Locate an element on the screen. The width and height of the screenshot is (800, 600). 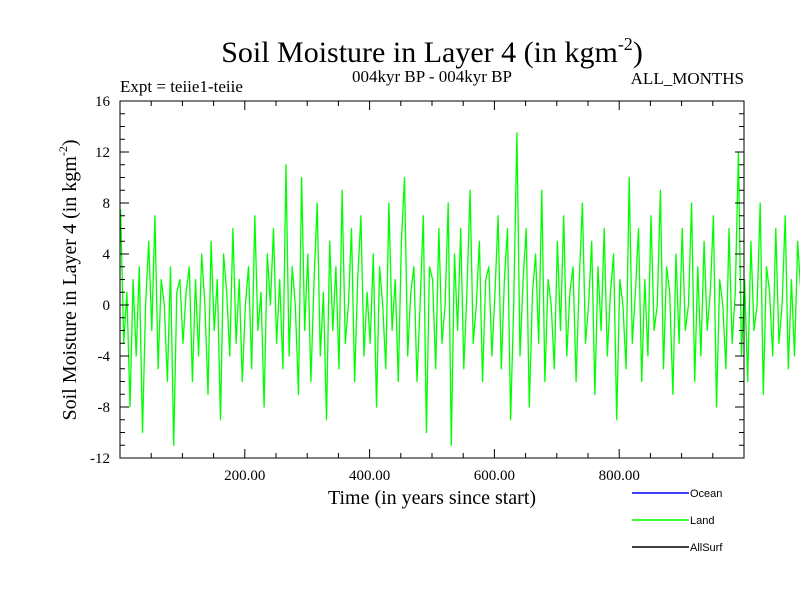
y-tick-label: 12 is located at coordinates (102, 153).